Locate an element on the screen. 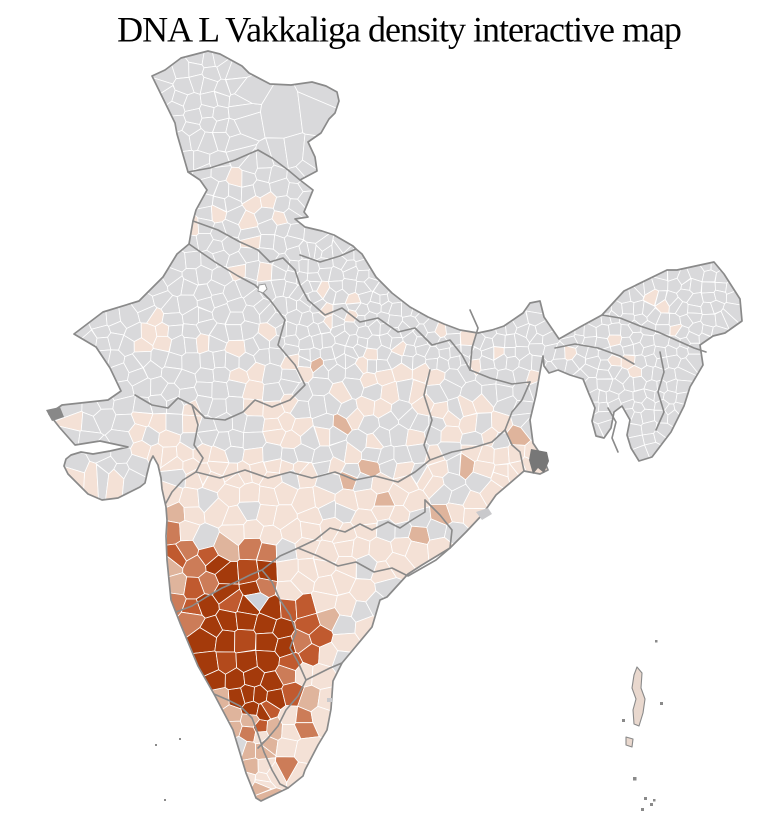  svg-text:DNA L Vakkaliga density intera: DNA L Vakkaliga density interactive map is located at coordinates (399, 30).